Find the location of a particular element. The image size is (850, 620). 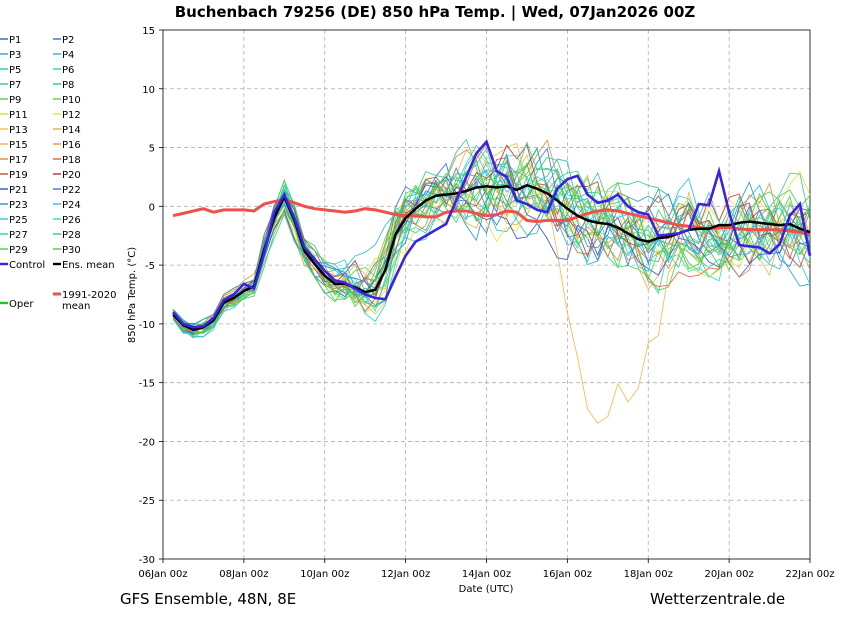

legend-label: P24 is located at coordinates (71, 205).